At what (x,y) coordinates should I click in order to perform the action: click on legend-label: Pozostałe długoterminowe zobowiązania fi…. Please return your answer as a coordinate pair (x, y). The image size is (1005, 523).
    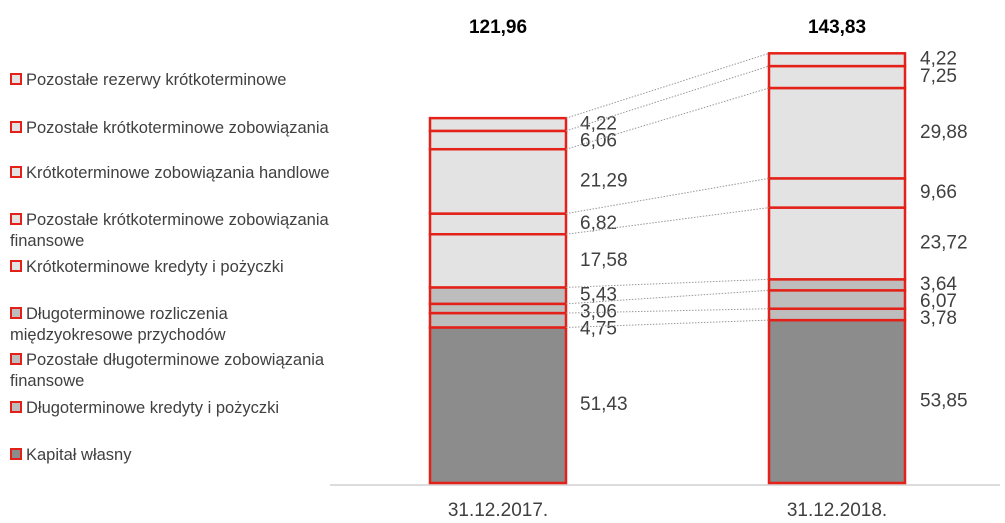
    Looking at the image, I should click on (167, 370).